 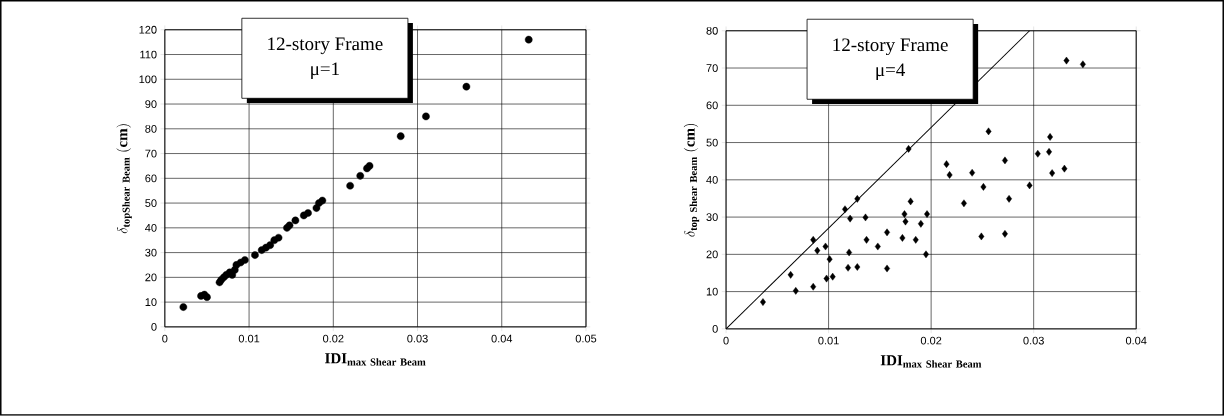 I want to click on y-tick-label: 100, so click(x=148, y=79).